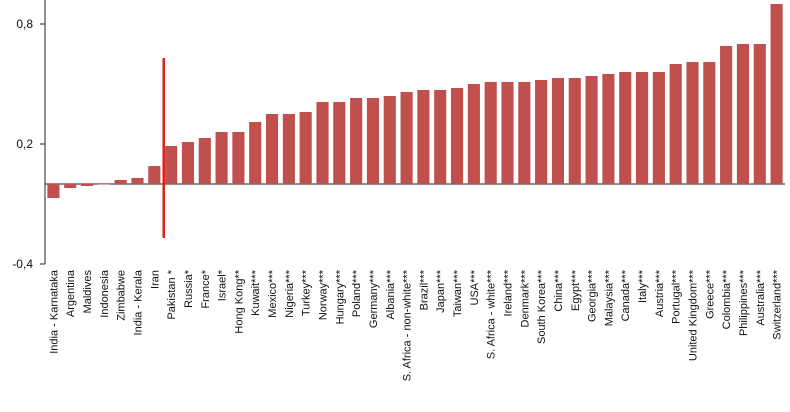  I want to click on x-category-label: India - Kerala, so click(139, 302).